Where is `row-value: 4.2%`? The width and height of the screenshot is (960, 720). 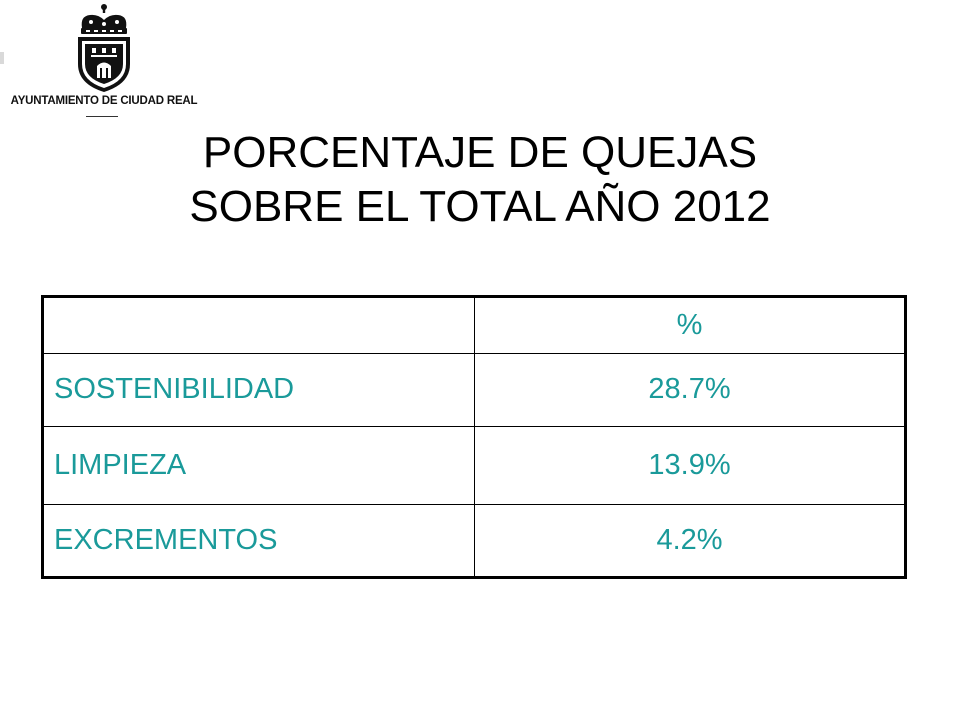 row-value: 4.2% is located at coordinates (690, 541).